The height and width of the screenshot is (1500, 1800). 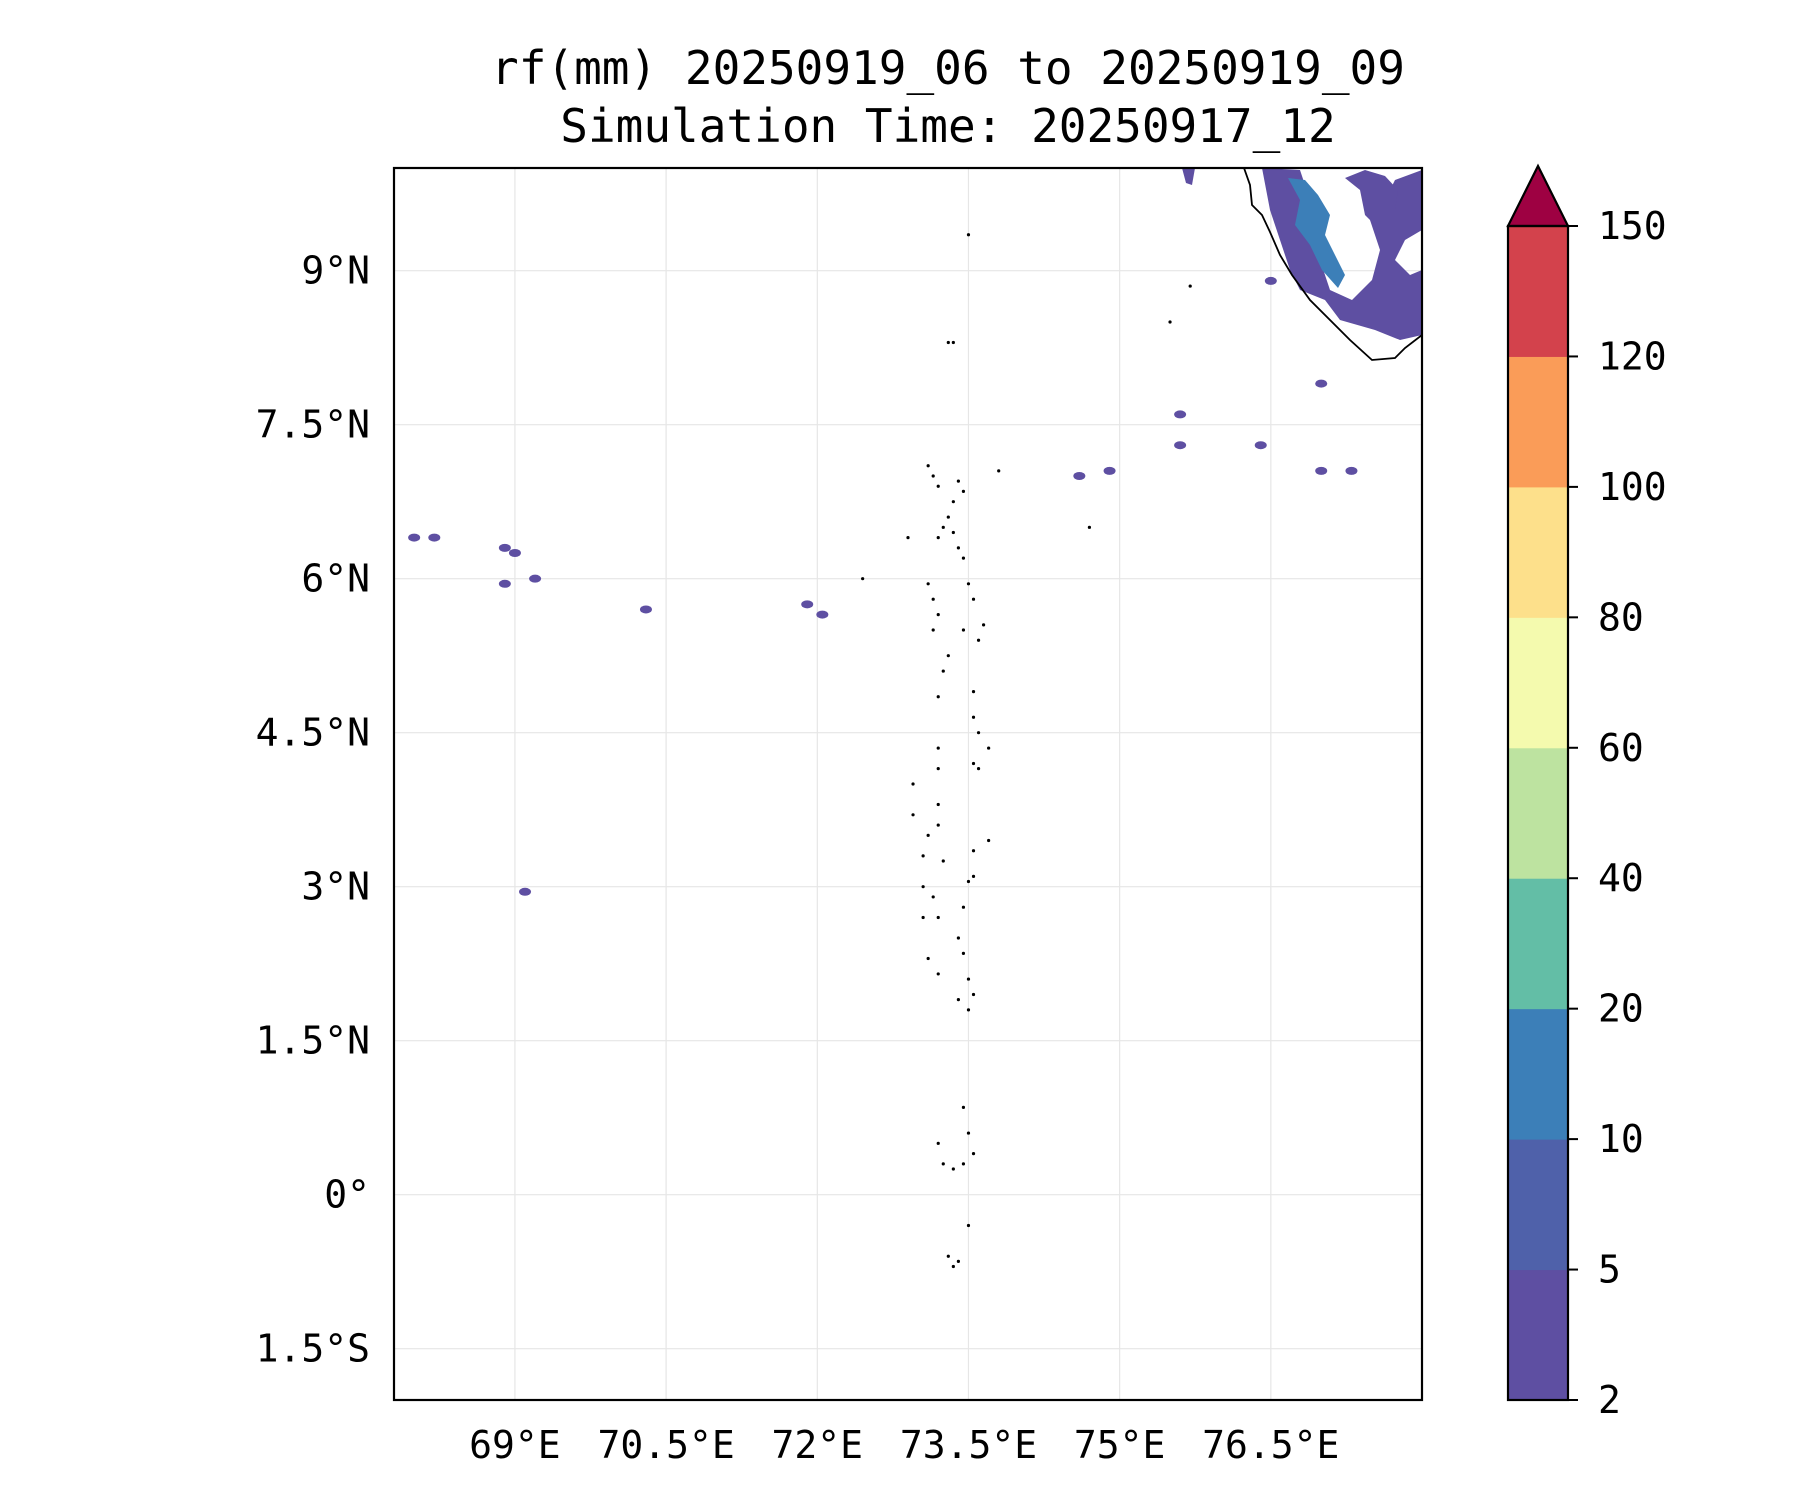 I want to click on colorbar: 2 5 10 20 40 60 80 100 120 150, so click(x=1586, y=792).